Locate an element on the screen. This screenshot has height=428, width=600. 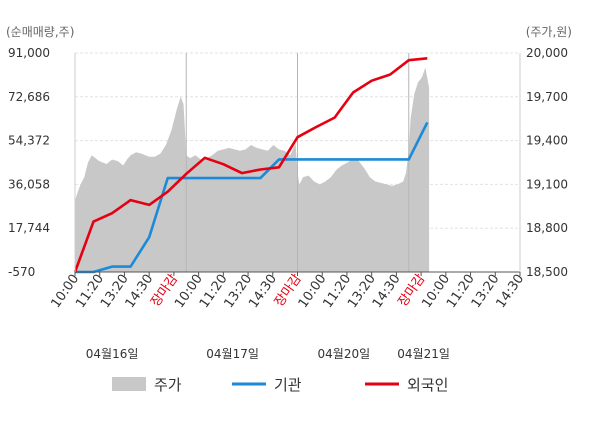
left-tick-label: 17,744 is located at coordinates (29, 228).